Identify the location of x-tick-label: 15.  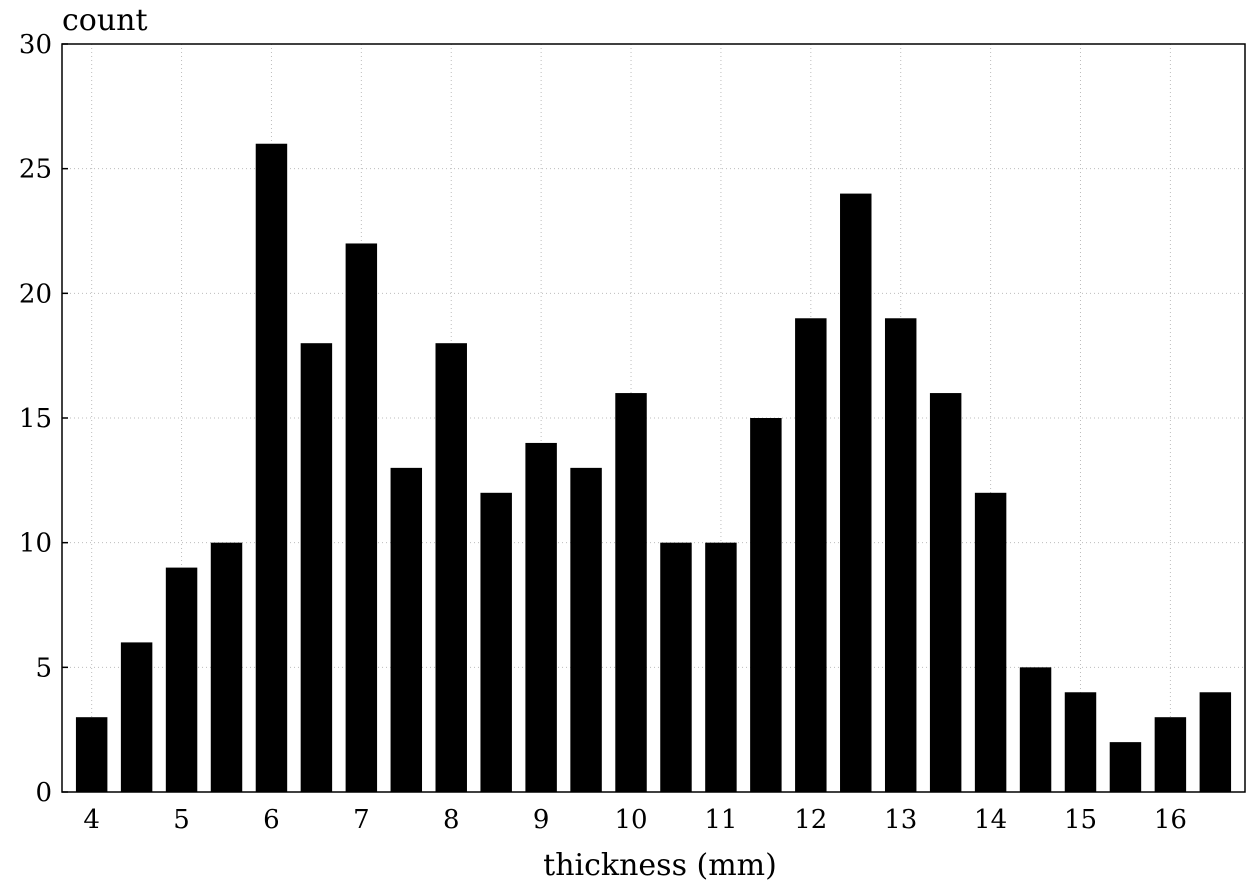
(1080, 820).